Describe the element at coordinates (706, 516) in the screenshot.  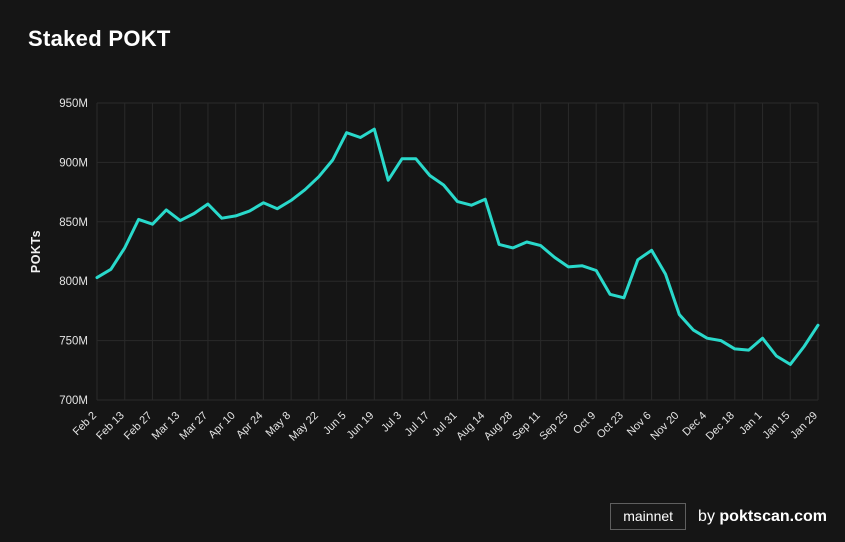
I see `by-label: by` at that location.